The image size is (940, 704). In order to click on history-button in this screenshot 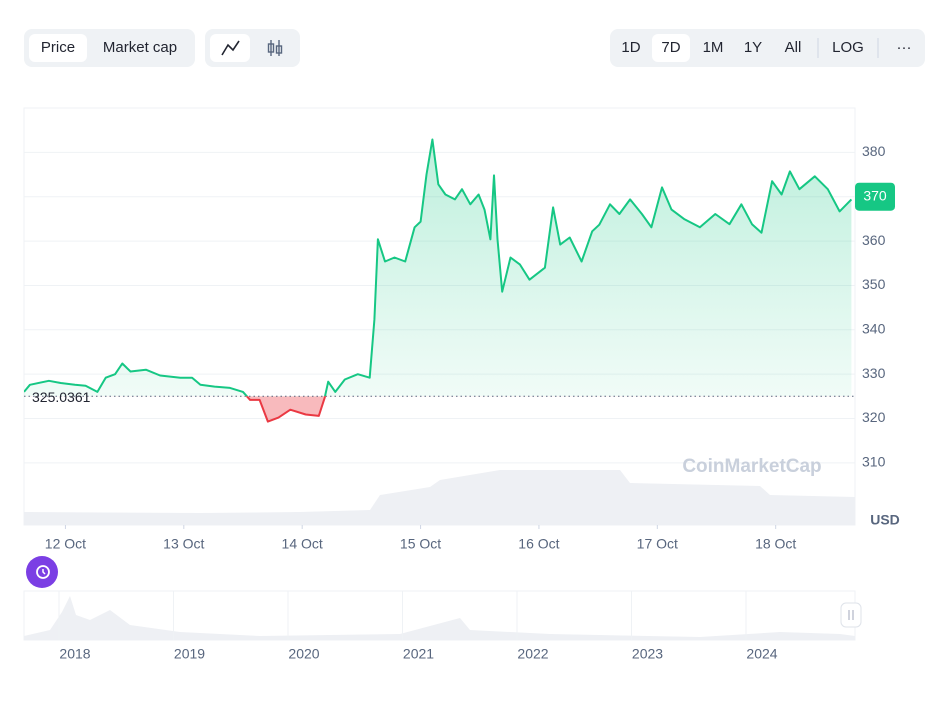, I will do `click(42, 572)`.